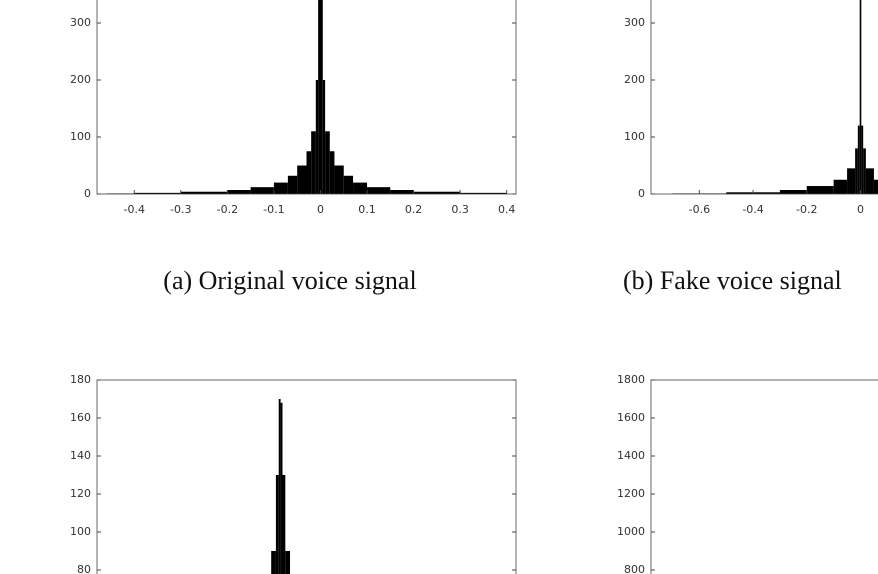 Image resolution: width=878 pixels, height=574 pixels. What do you see at coordinates (460, 209) in the screenshot?
I see `x-tick-label: 0.3` at bounding box center [460, 209].